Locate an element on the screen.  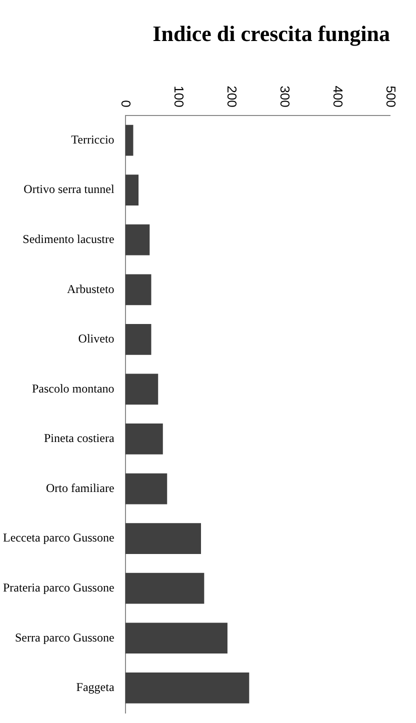
x-tick-label: 300 is located at coordinates (285, 97).